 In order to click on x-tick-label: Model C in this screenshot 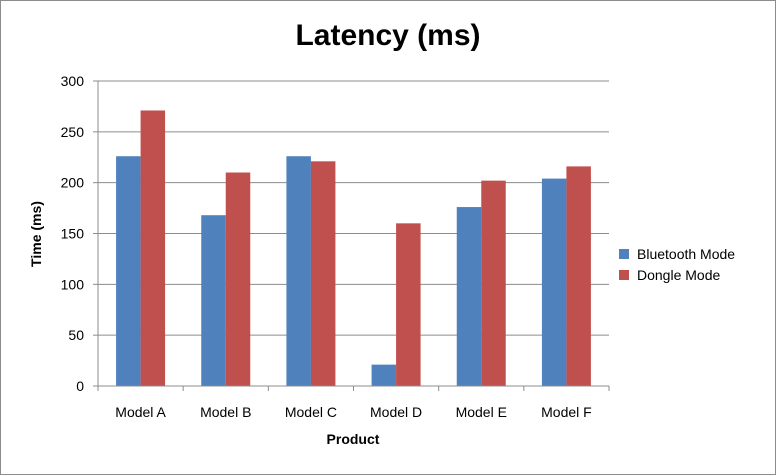, I will do `click(311, 412)`.